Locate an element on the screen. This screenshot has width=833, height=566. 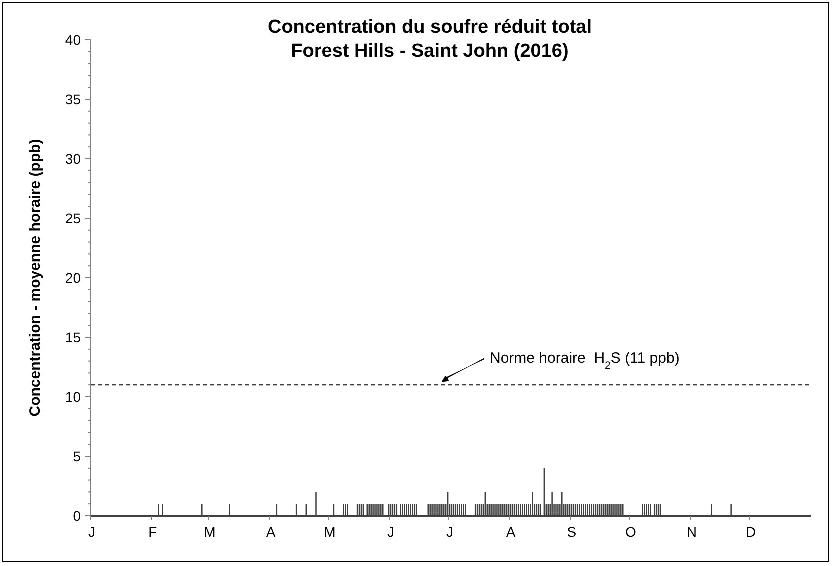
y-tick-label: 30 is located at coordinates (73, 158).